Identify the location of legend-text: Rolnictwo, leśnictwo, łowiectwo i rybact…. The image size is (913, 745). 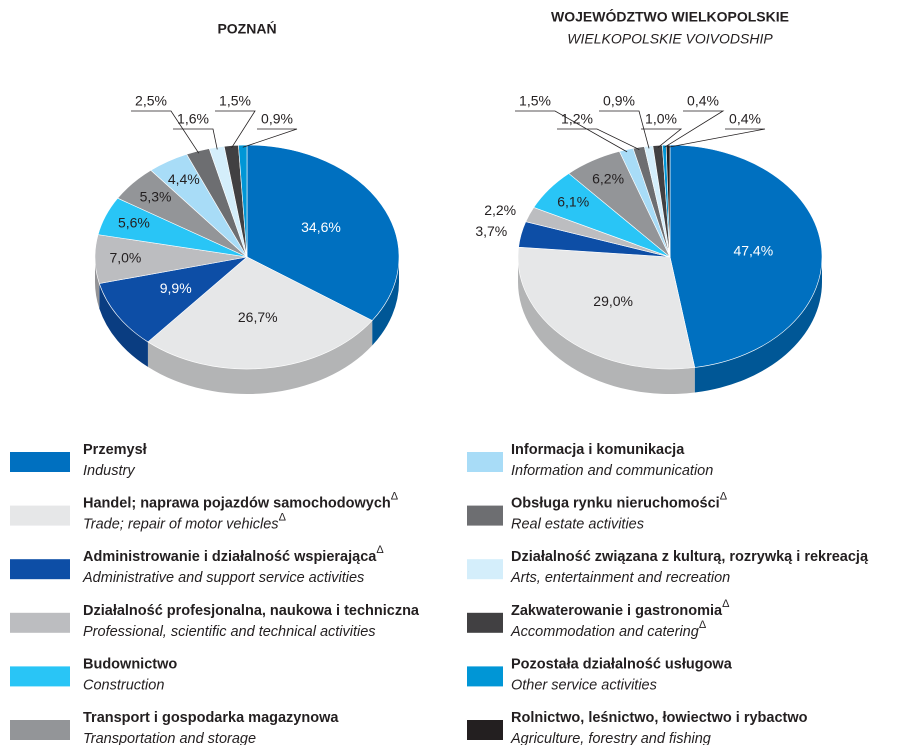
(659, 718).